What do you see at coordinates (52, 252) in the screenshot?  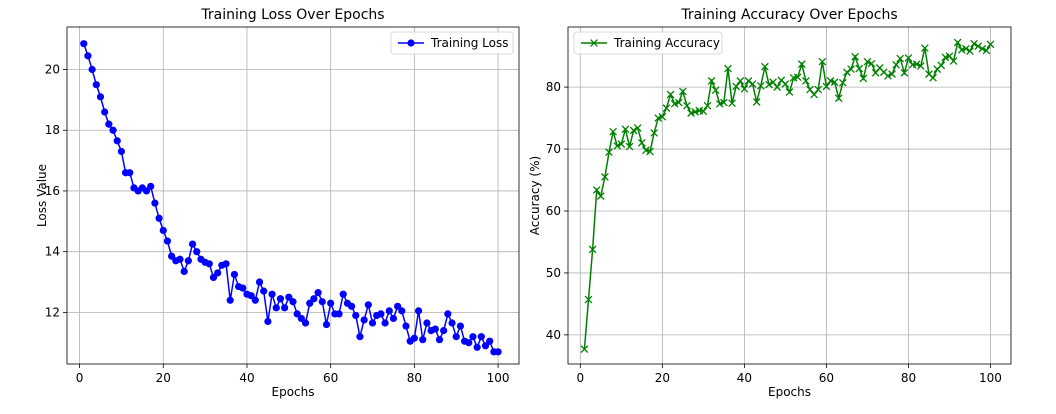 I see `y-tick-label: 14` at bounding box center [52, 252].